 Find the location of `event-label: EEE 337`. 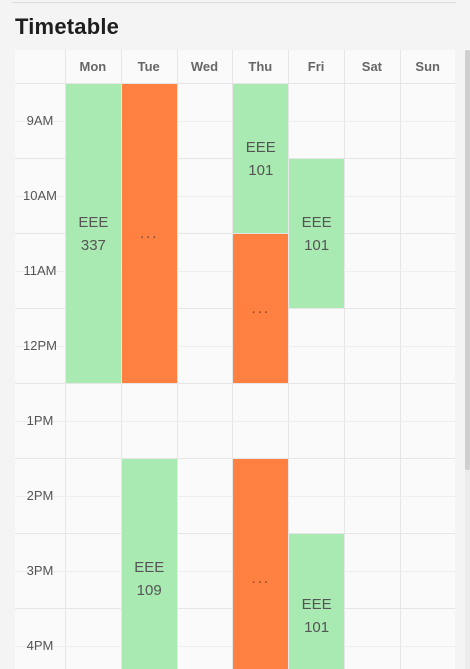

event-label: EEE 337 is located at coordinates (93, 233).